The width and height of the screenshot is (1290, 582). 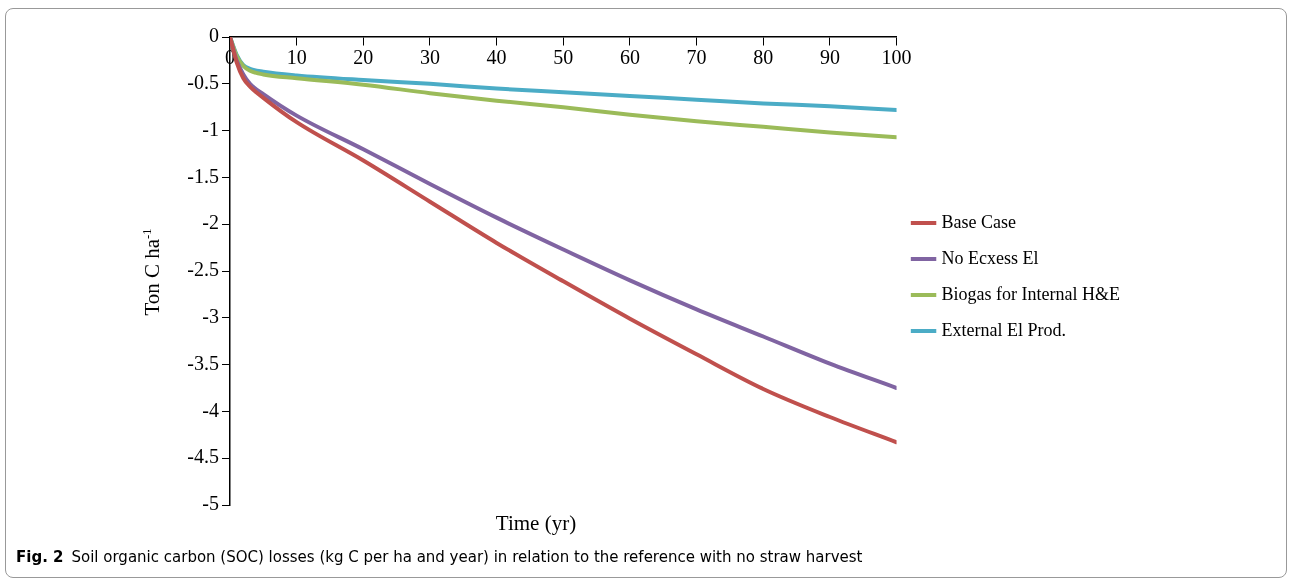 I want to click on y-tick-label: -2.5, so click(x=203, y=269).